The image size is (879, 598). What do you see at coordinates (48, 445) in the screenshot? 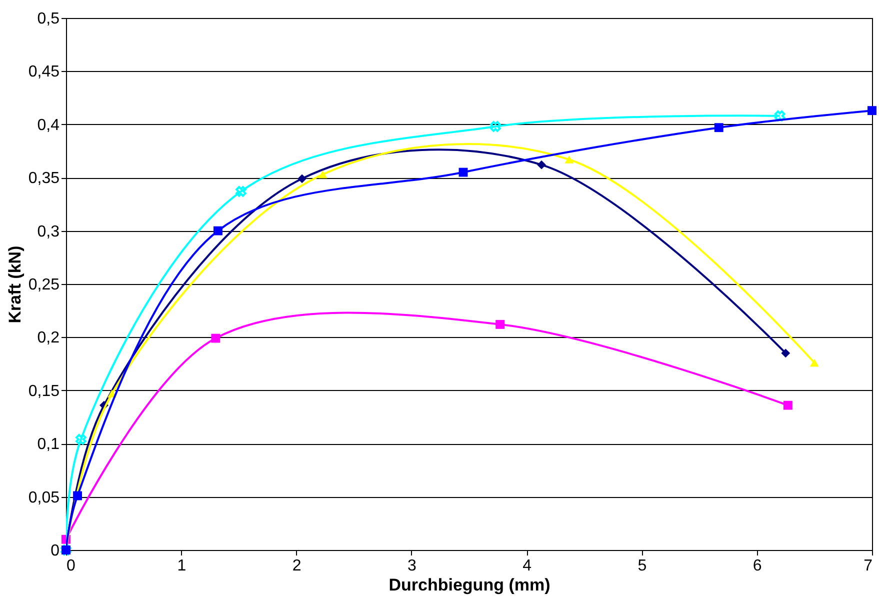
I see `y-tick-label: 0,1` at bounding box center [48, 445].